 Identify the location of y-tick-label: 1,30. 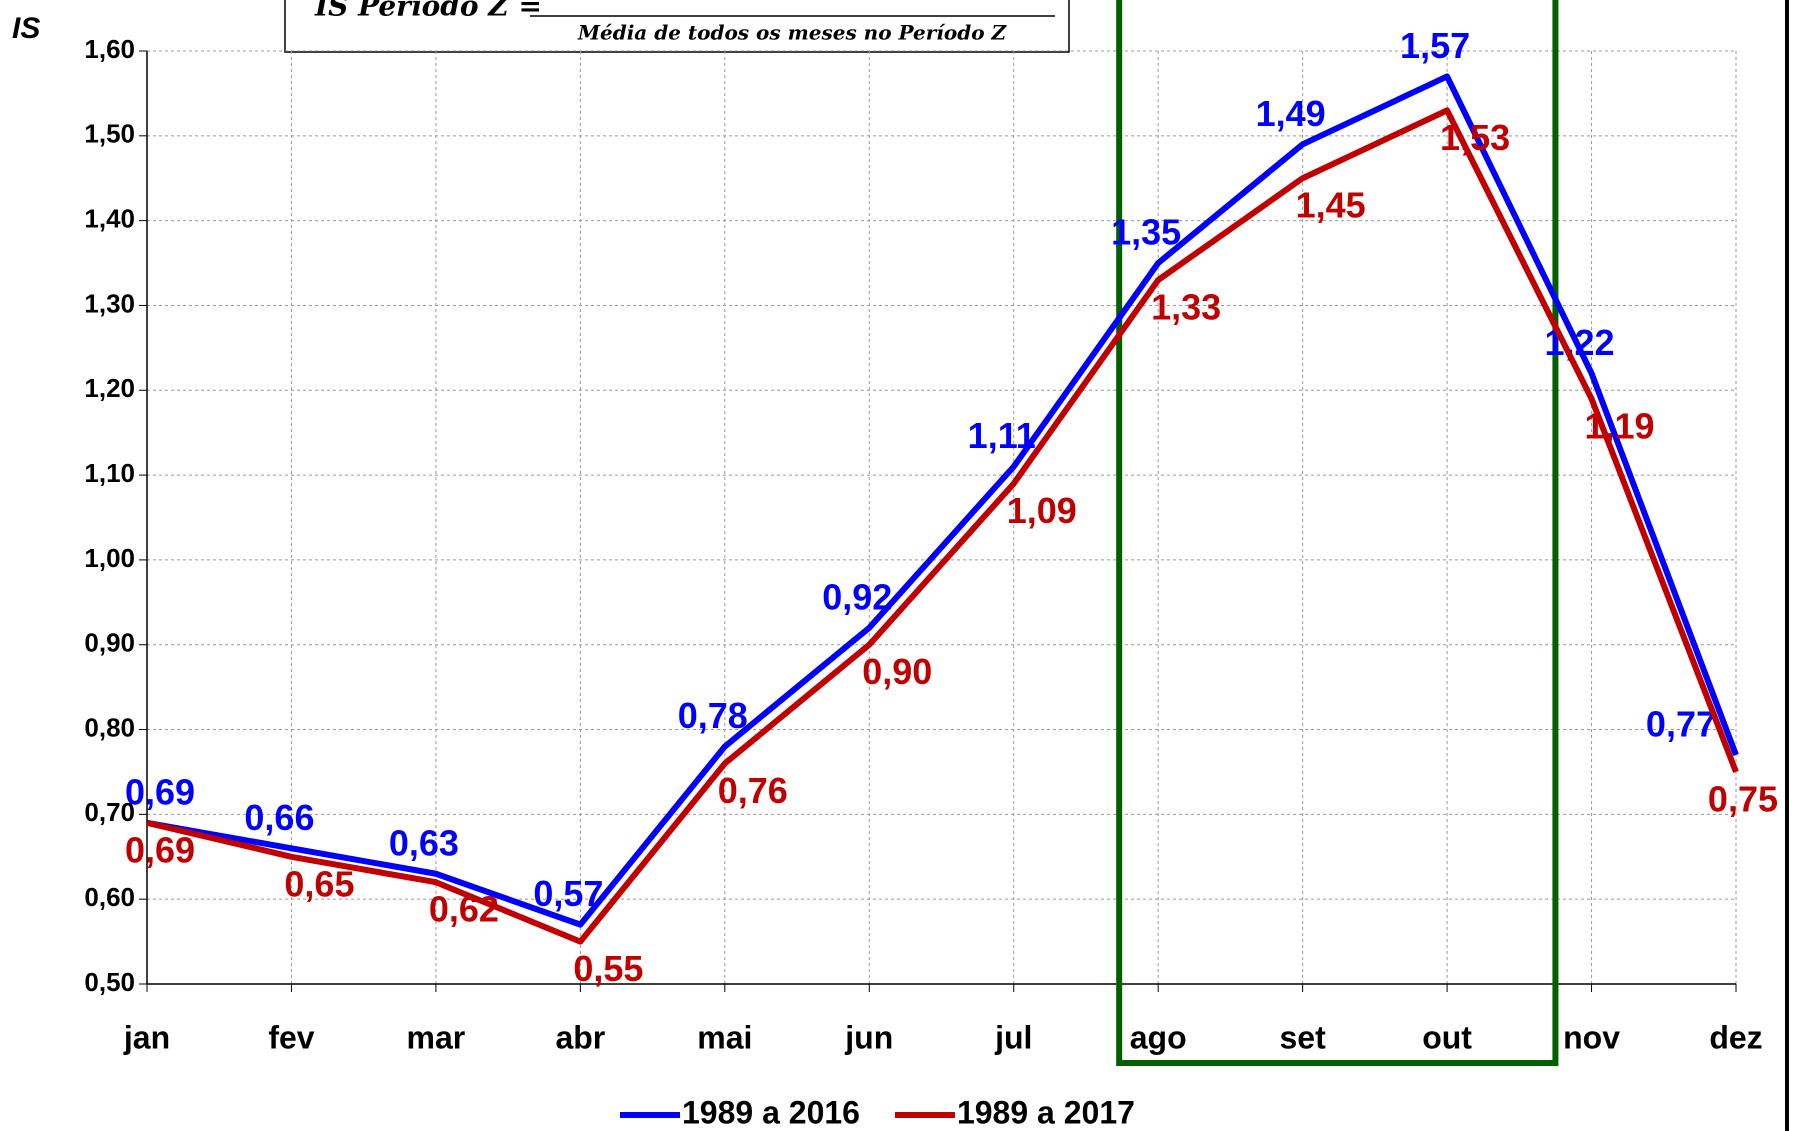
(109, 303).